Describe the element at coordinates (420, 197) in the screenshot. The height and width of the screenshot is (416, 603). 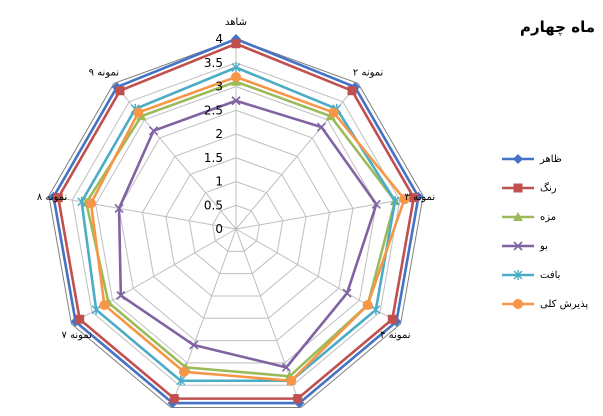
I see `axis-label: نمونه ۳` at that location.